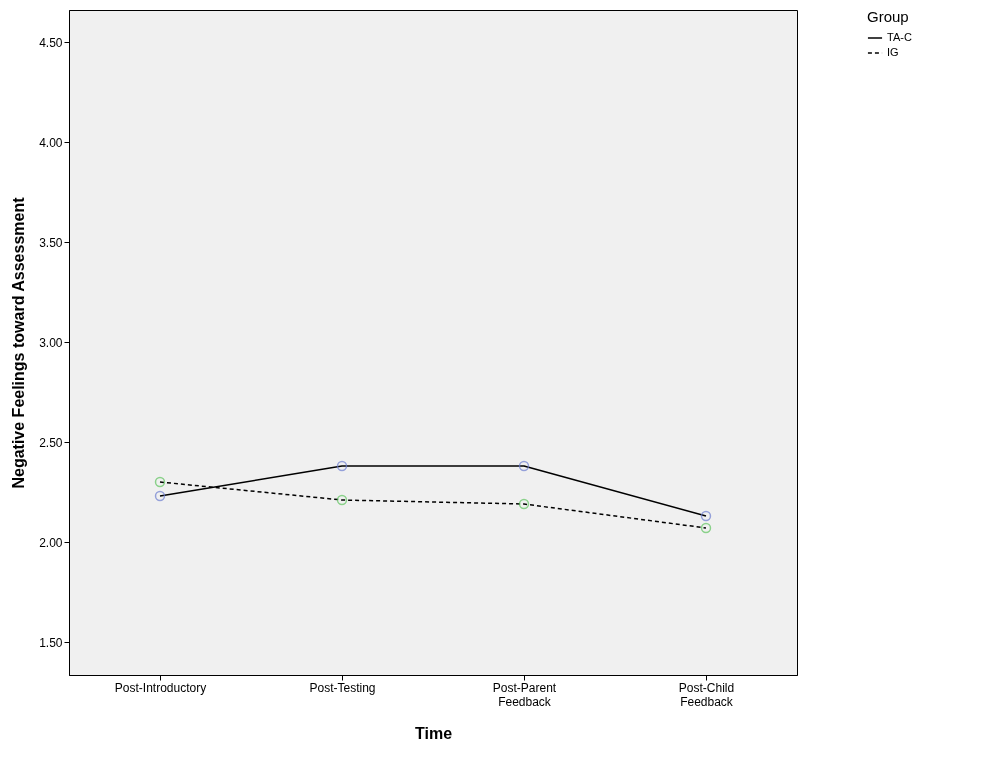  What do you see at coordinates (19, 342) in the screenshot?
I see `y-axis-title: Negative Feelings toward Assessment` at bounding box center [19, 342].